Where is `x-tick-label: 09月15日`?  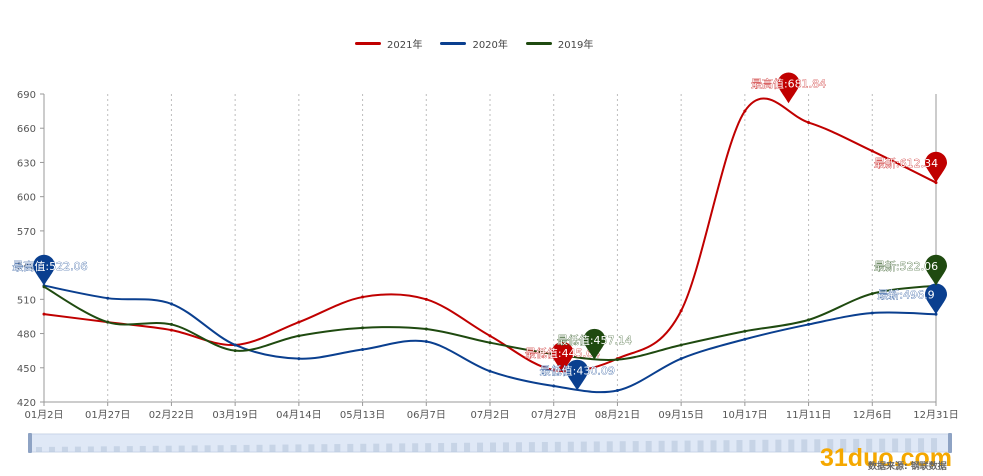 x-tick-label: 09月15日 is located at coordinates (680, 415).